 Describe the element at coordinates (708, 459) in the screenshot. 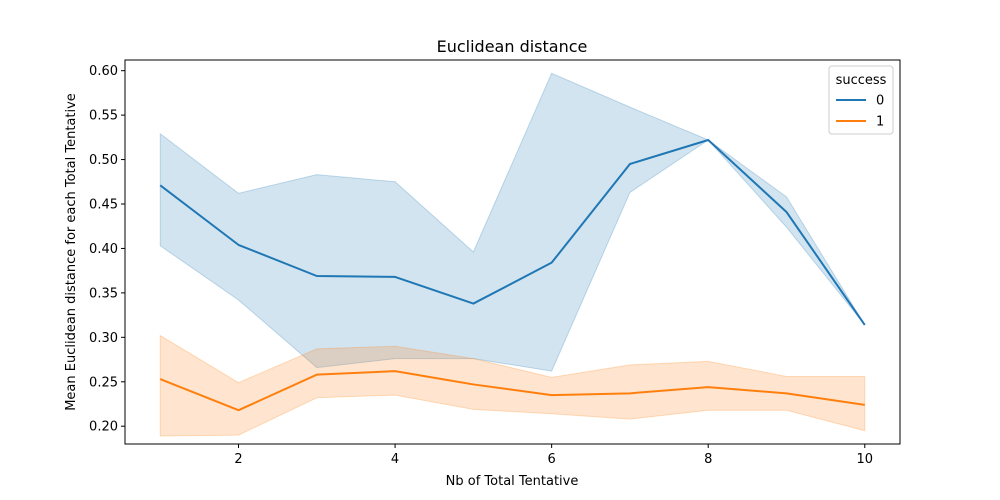

I see `x-tick-label: 8` at that location.